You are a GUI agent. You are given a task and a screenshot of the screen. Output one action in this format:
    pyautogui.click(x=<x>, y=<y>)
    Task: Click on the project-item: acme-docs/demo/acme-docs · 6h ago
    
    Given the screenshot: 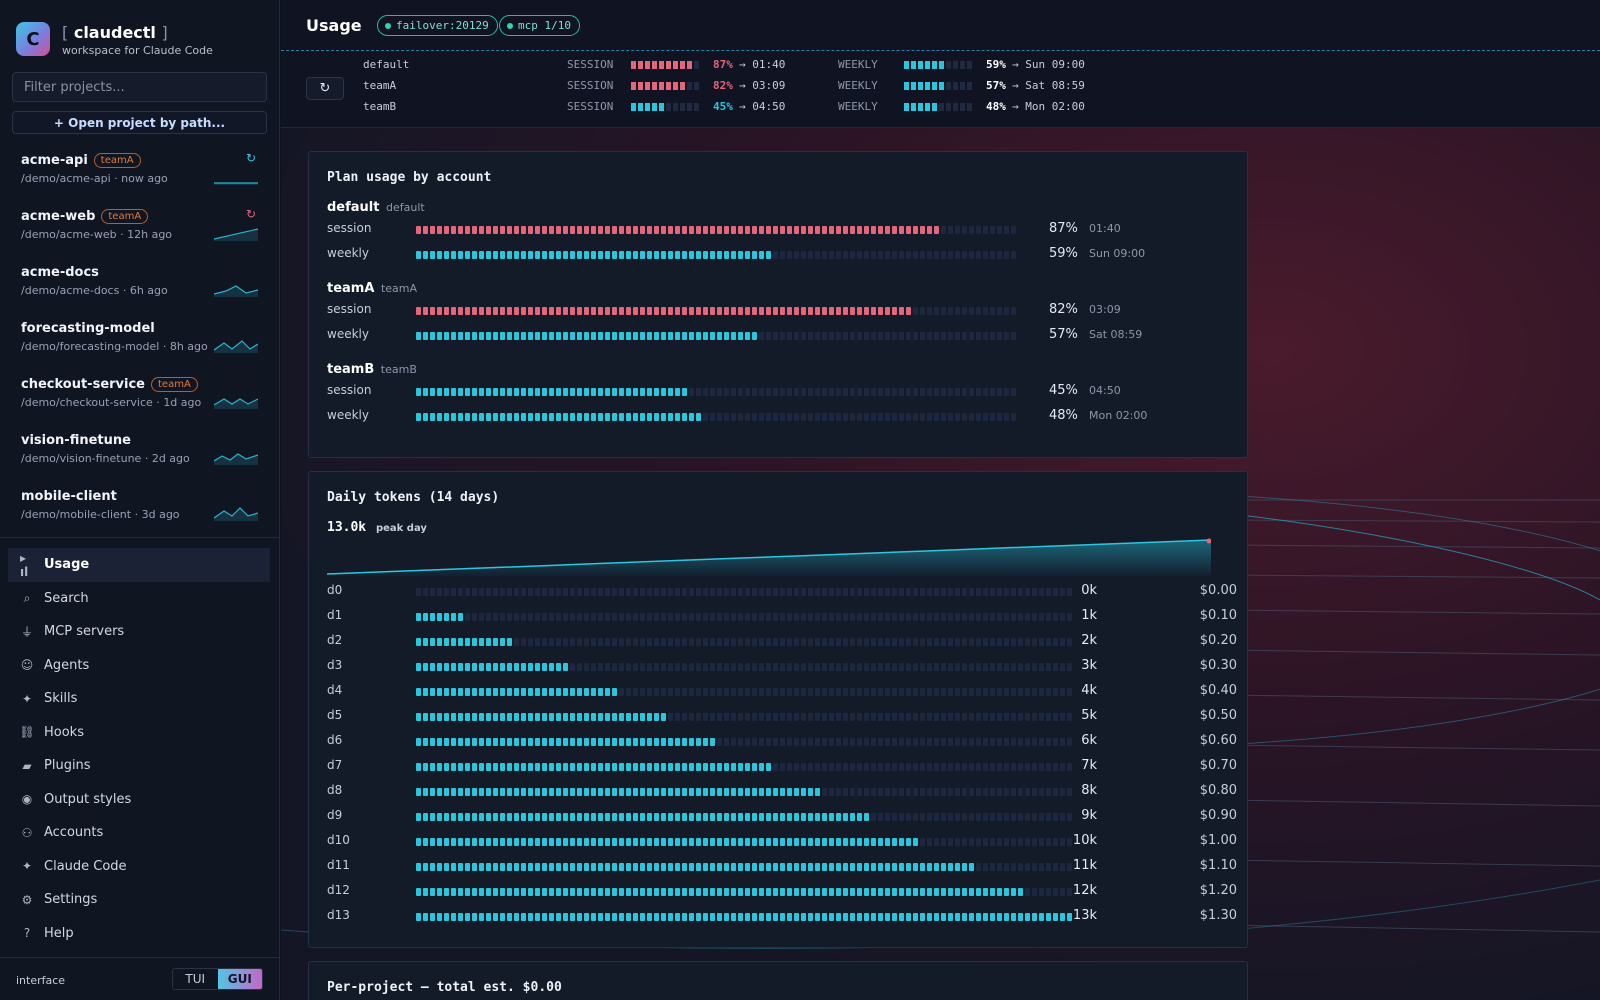 What is the action you would take?
    pyautogui.click(x=140, y=283)
    